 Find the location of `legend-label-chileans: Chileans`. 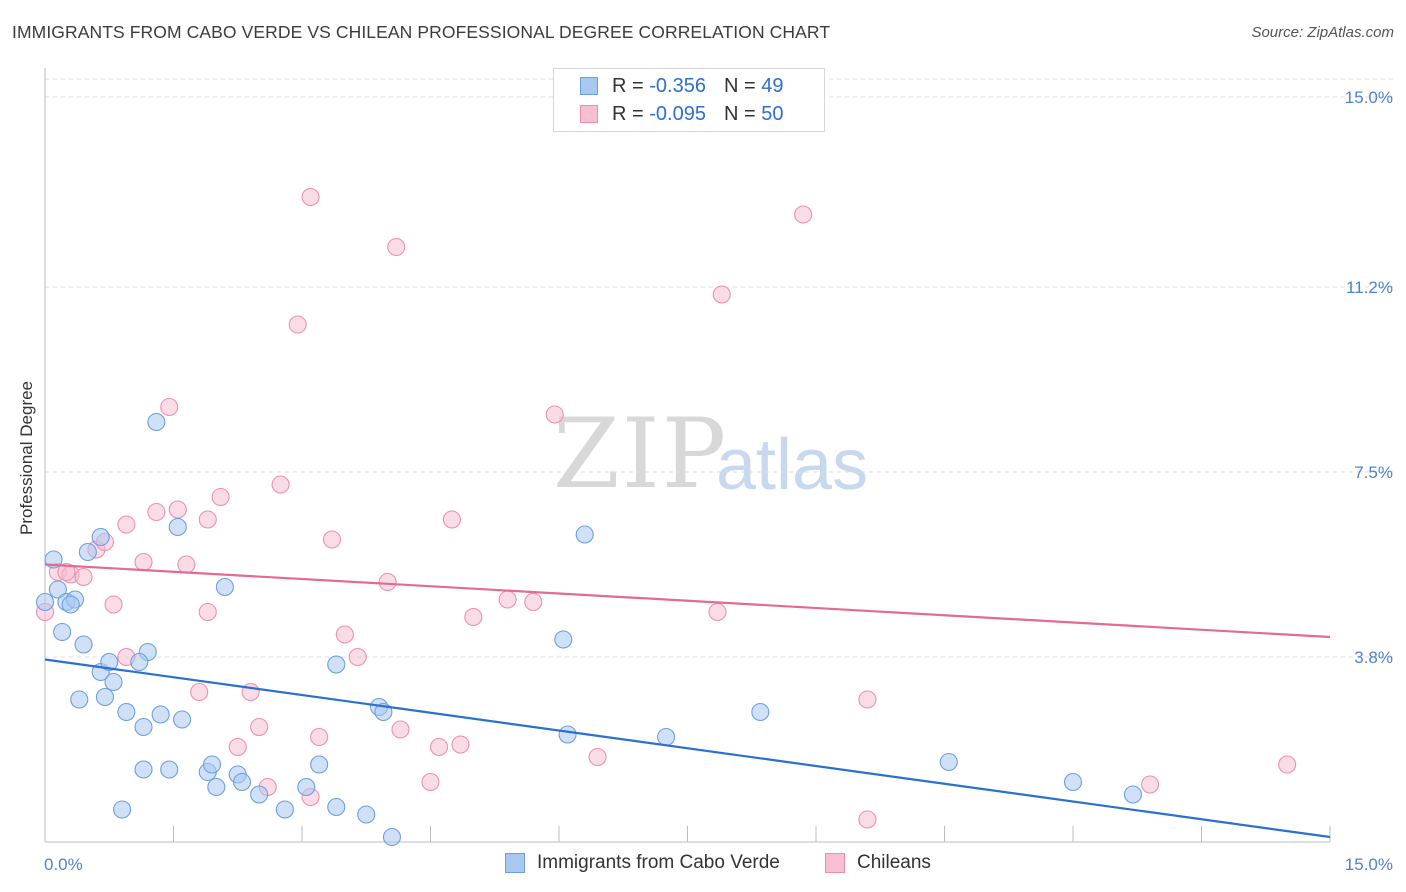

legend-label-chileans: Chileans is located at coordinates (894, 862).